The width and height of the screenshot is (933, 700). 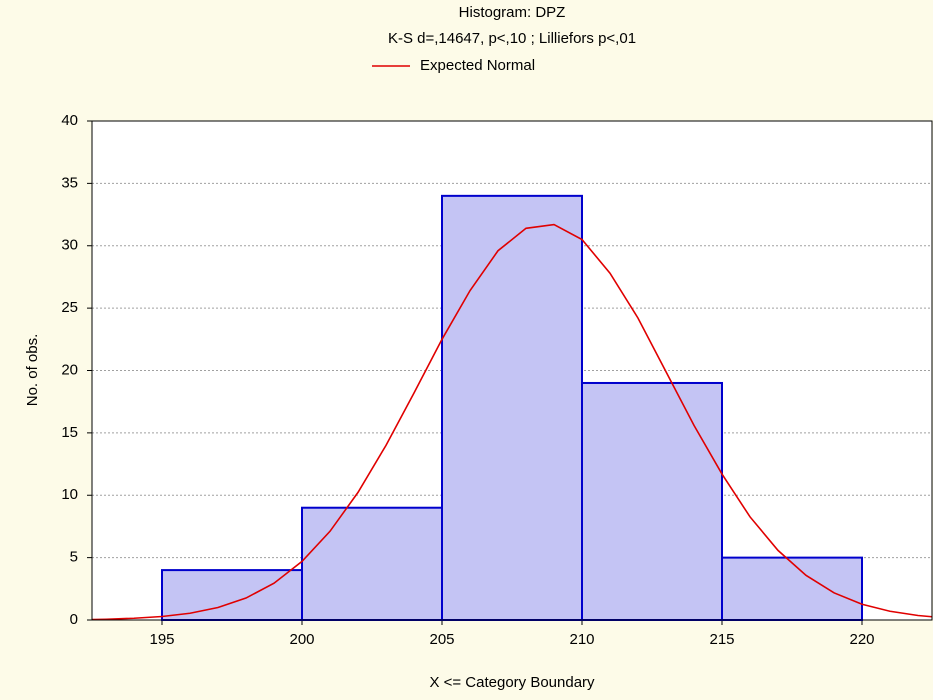 What do you see at coordinates (69, 245) in the screenshot?
I see `y-tick-label: 30` at bounding box center [69, 245].